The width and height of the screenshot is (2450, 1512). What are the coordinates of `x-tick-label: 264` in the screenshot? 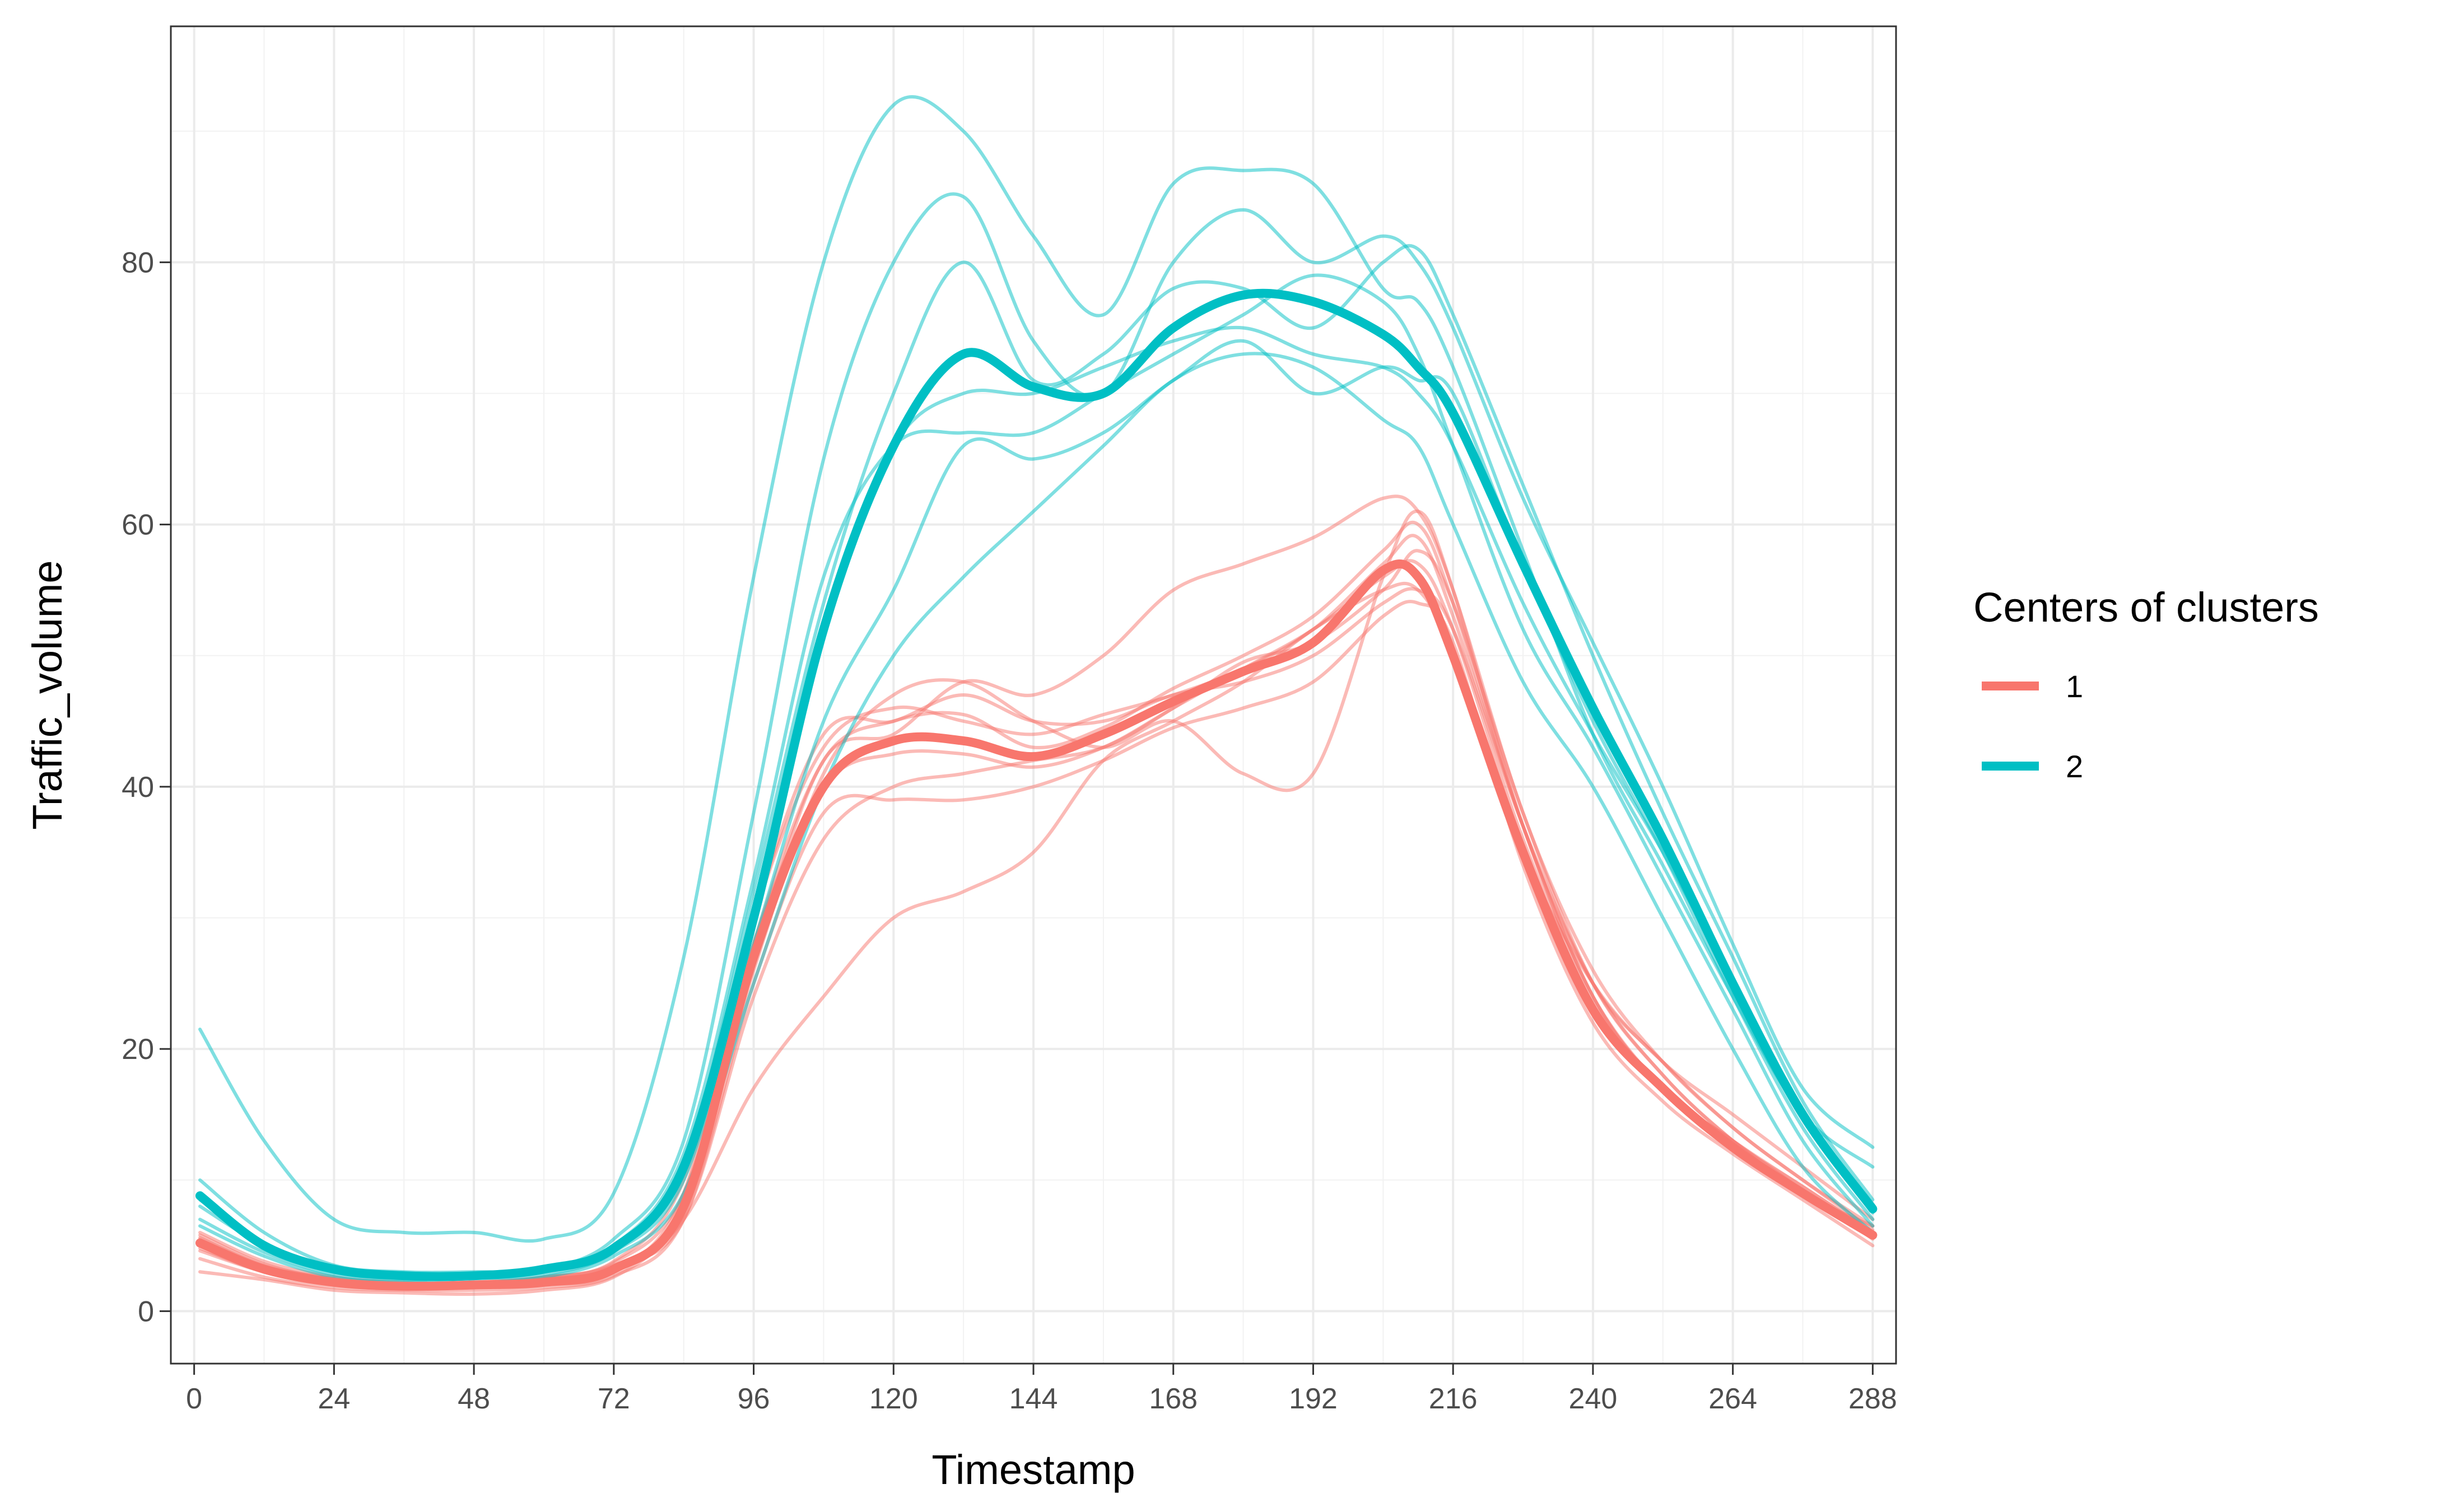 It's located at (1733, 1399).